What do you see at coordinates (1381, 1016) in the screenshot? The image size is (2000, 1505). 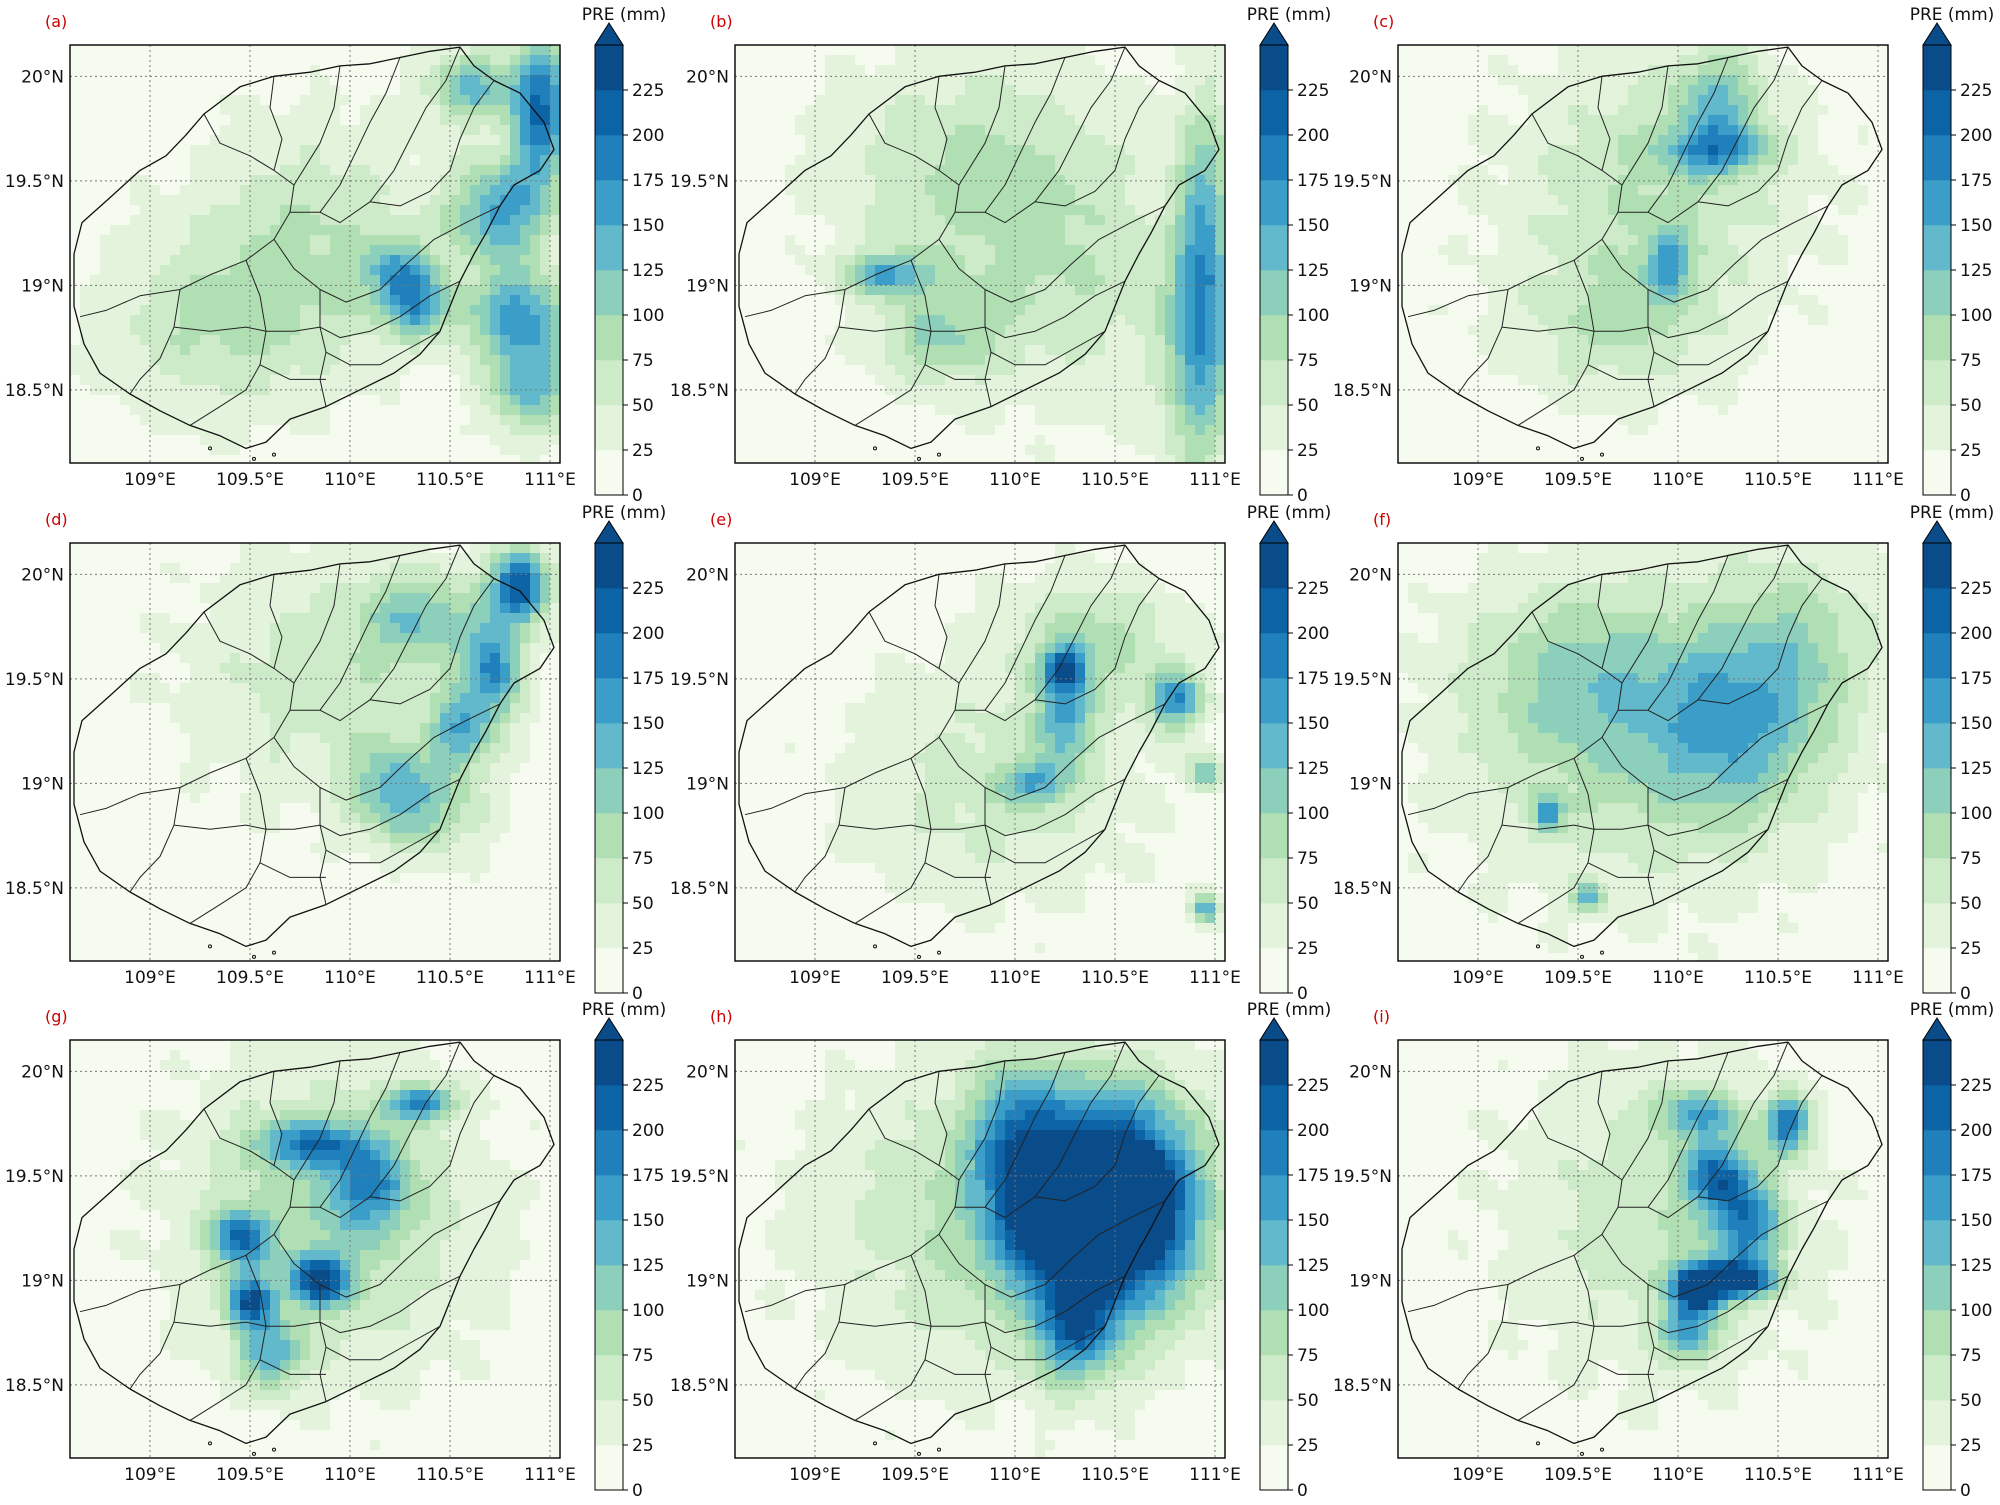 I see `panel-label: (i)` at bounding box center [1381, 1016].